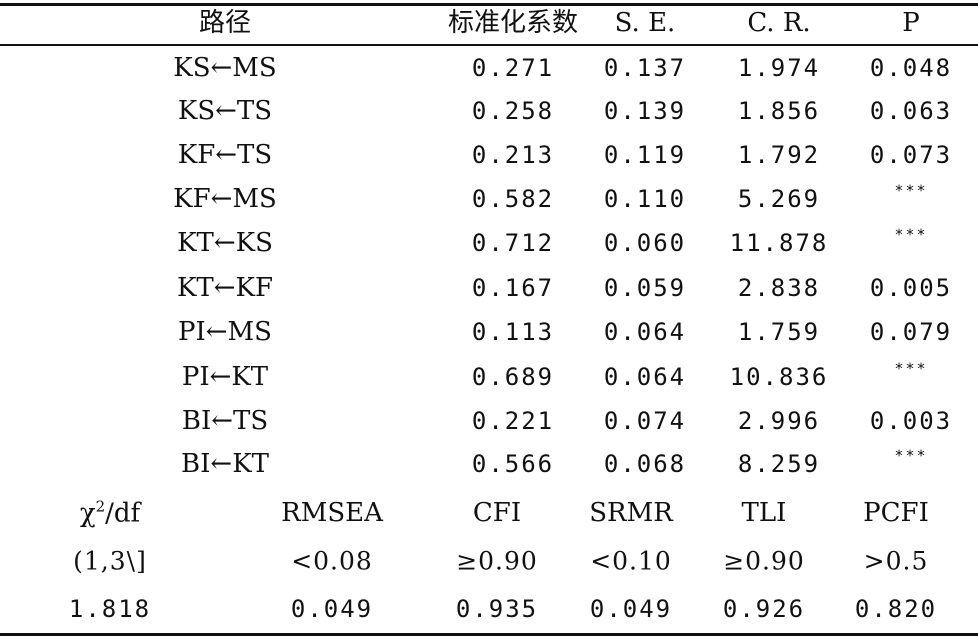  I want to click on row-cr: 5.269, so click(779, 199).